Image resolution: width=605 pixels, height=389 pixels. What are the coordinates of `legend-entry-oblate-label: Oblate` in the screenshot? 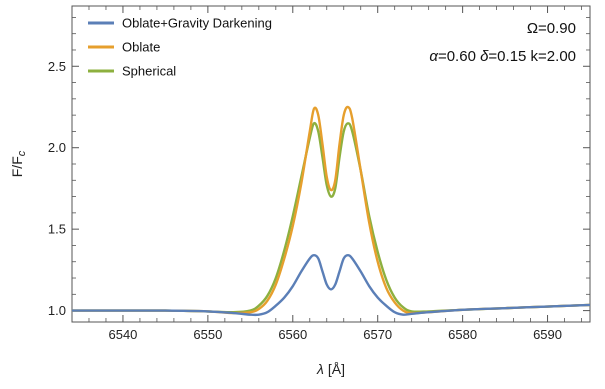 It's located at (141, 47).